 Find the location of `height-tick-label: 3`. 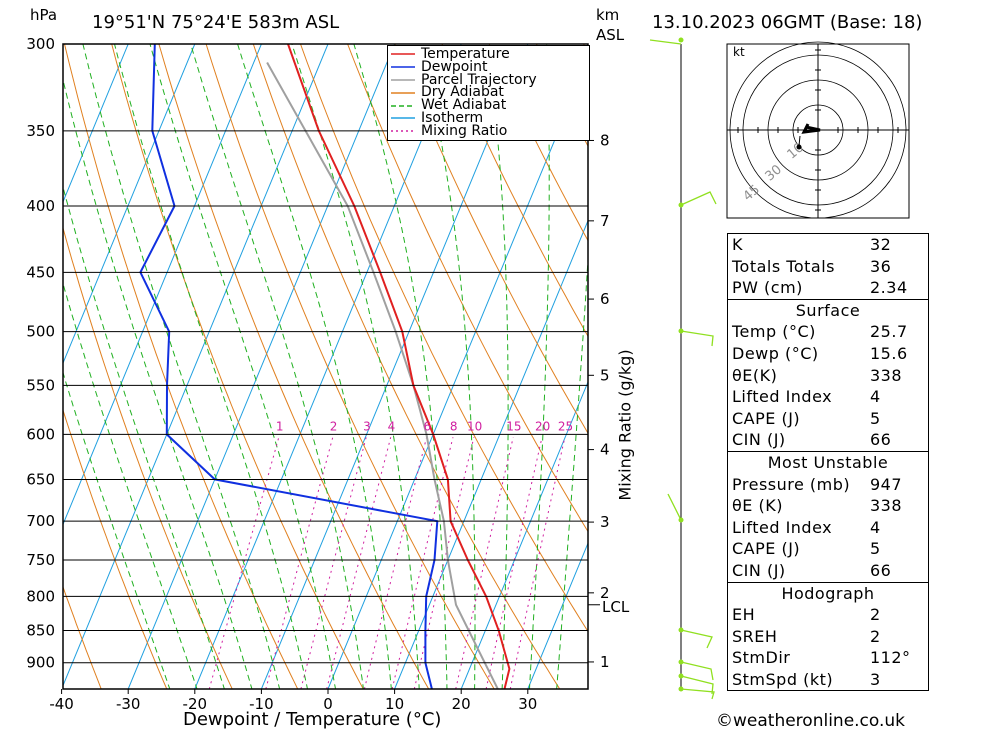

height-tick-label: 3 is located at coordinates (605, 522).